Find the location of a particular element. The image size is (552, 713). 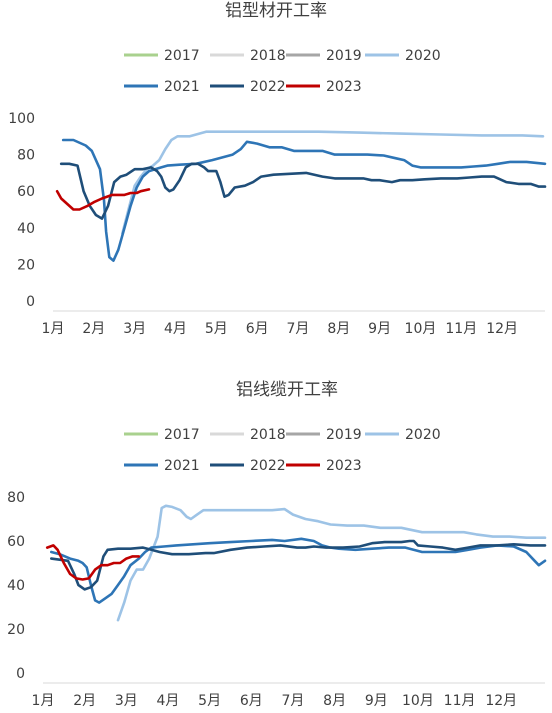

chart-title: 铝线缆开工率 is located at coordinates (287, 390).